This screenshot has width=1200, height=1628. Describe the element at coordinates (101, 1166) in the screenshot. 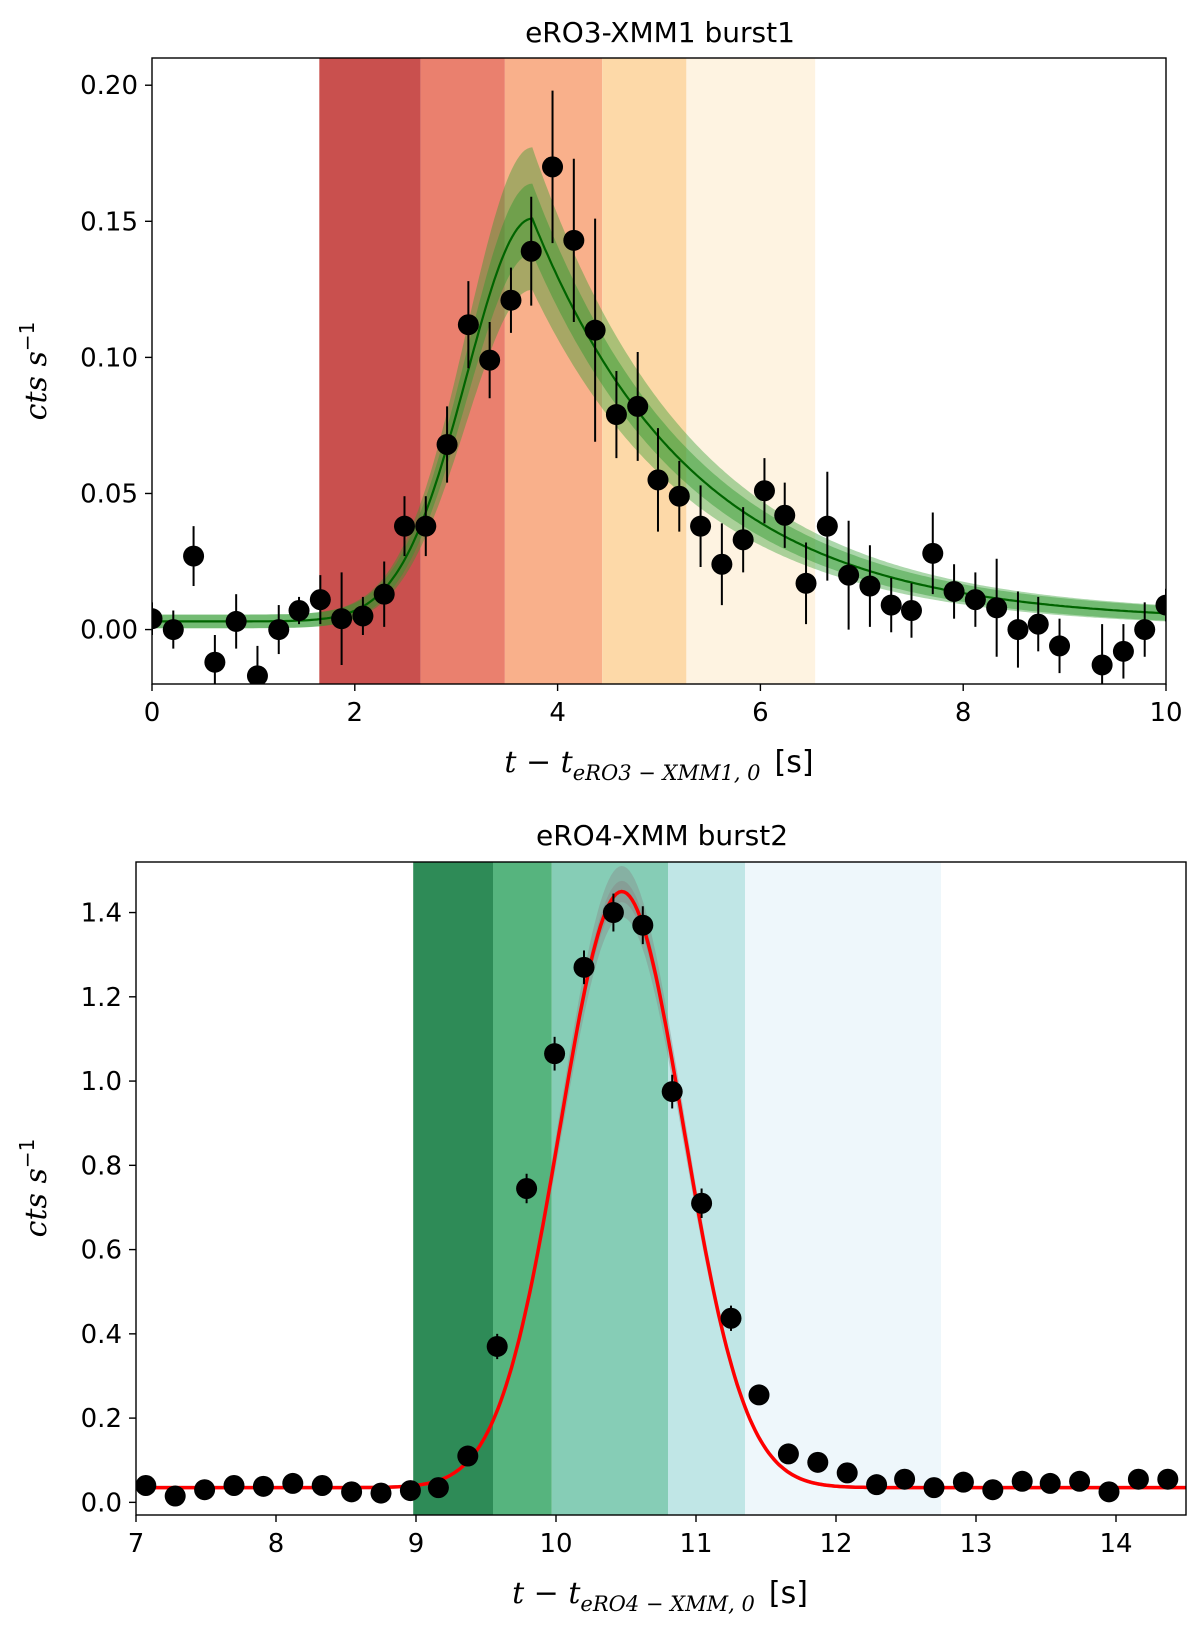

I see `bottom-y-tick-label: 0.8` at that location.